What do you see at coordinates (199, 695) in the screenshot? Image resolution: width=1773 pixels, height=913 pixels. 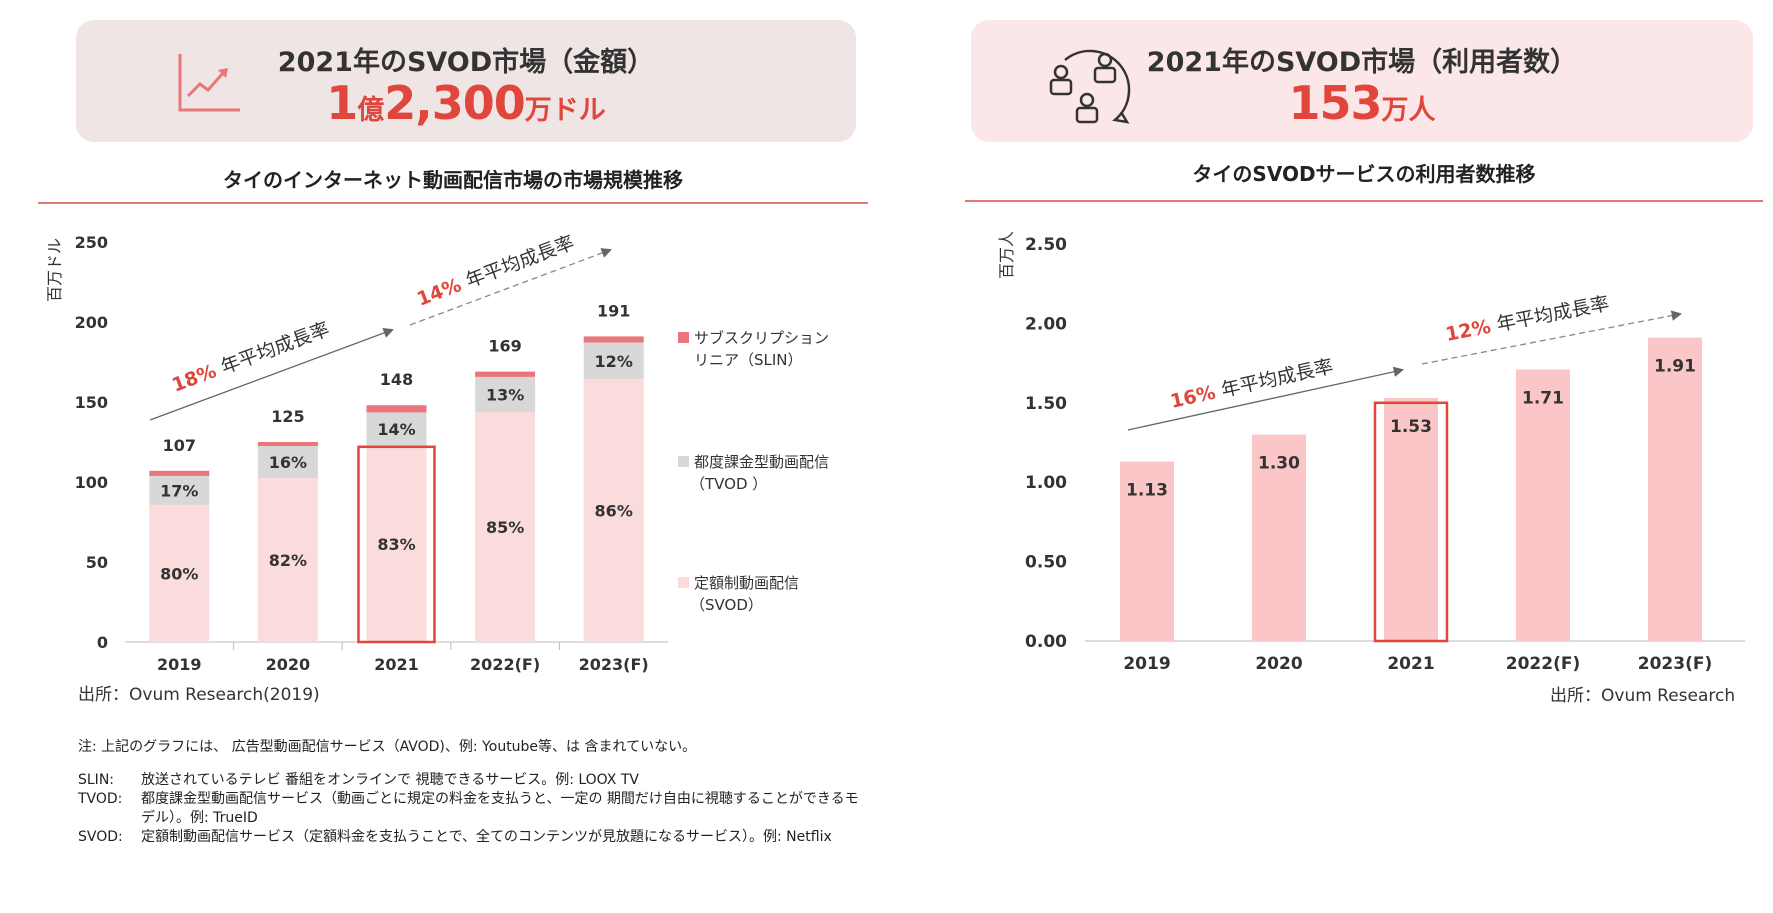 I see `left-source: 出所：Ovum Research(2019)` at bounding box center [199, 695].